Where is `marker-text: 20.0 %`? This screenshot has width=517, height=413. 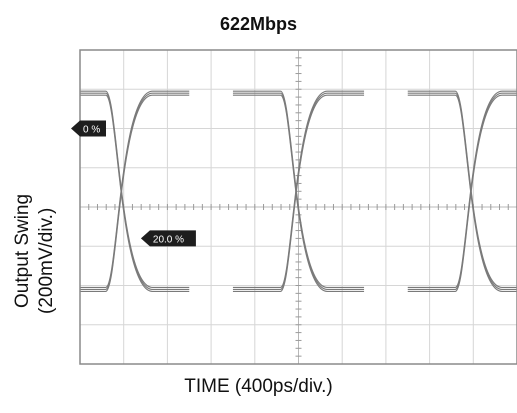 marker-text: 20.0 % is located at coordinates (168, 239).